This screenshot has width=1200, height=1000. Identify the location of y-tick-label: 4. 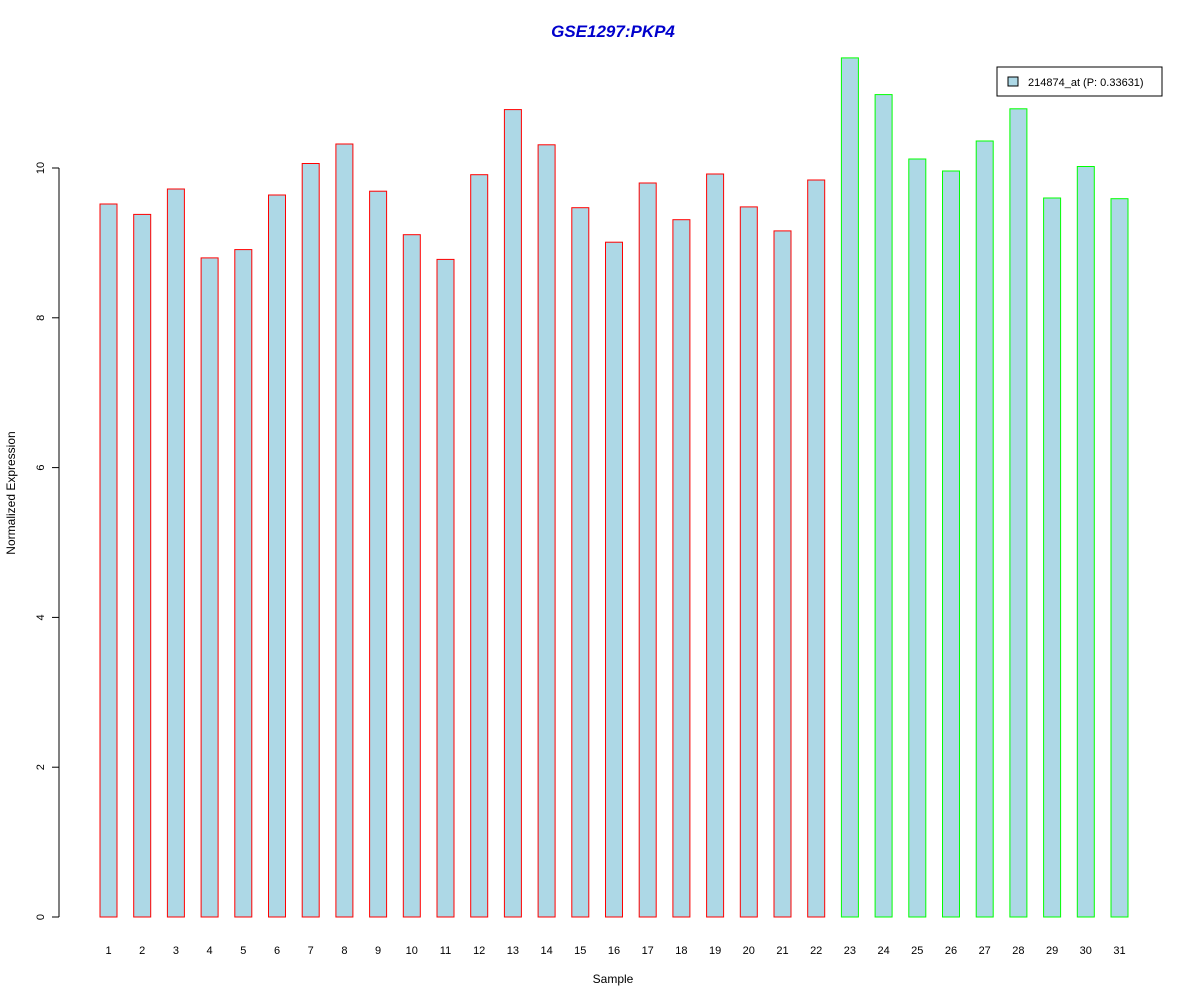
(41, 617).